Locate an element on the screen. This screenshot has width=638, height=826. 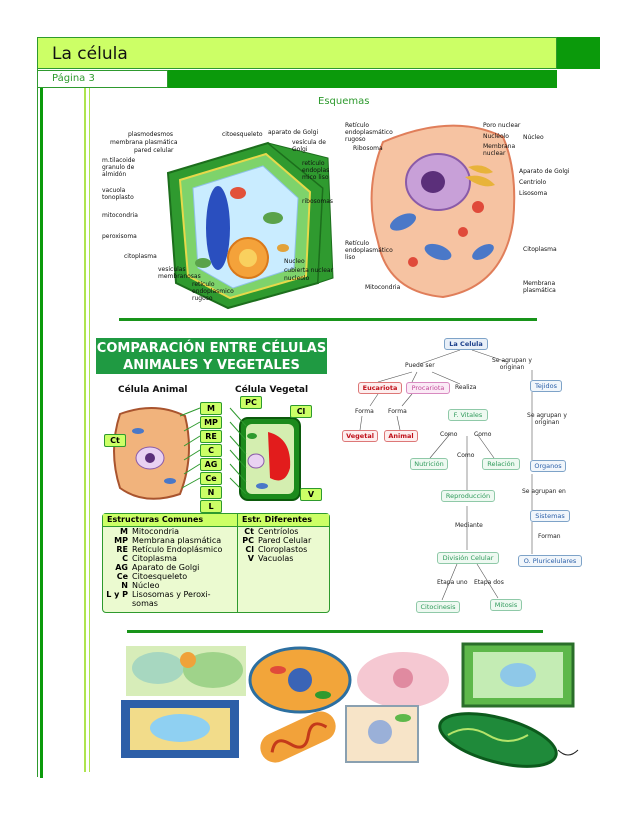
concept-map-connectors is located at coordinates (446, 475).